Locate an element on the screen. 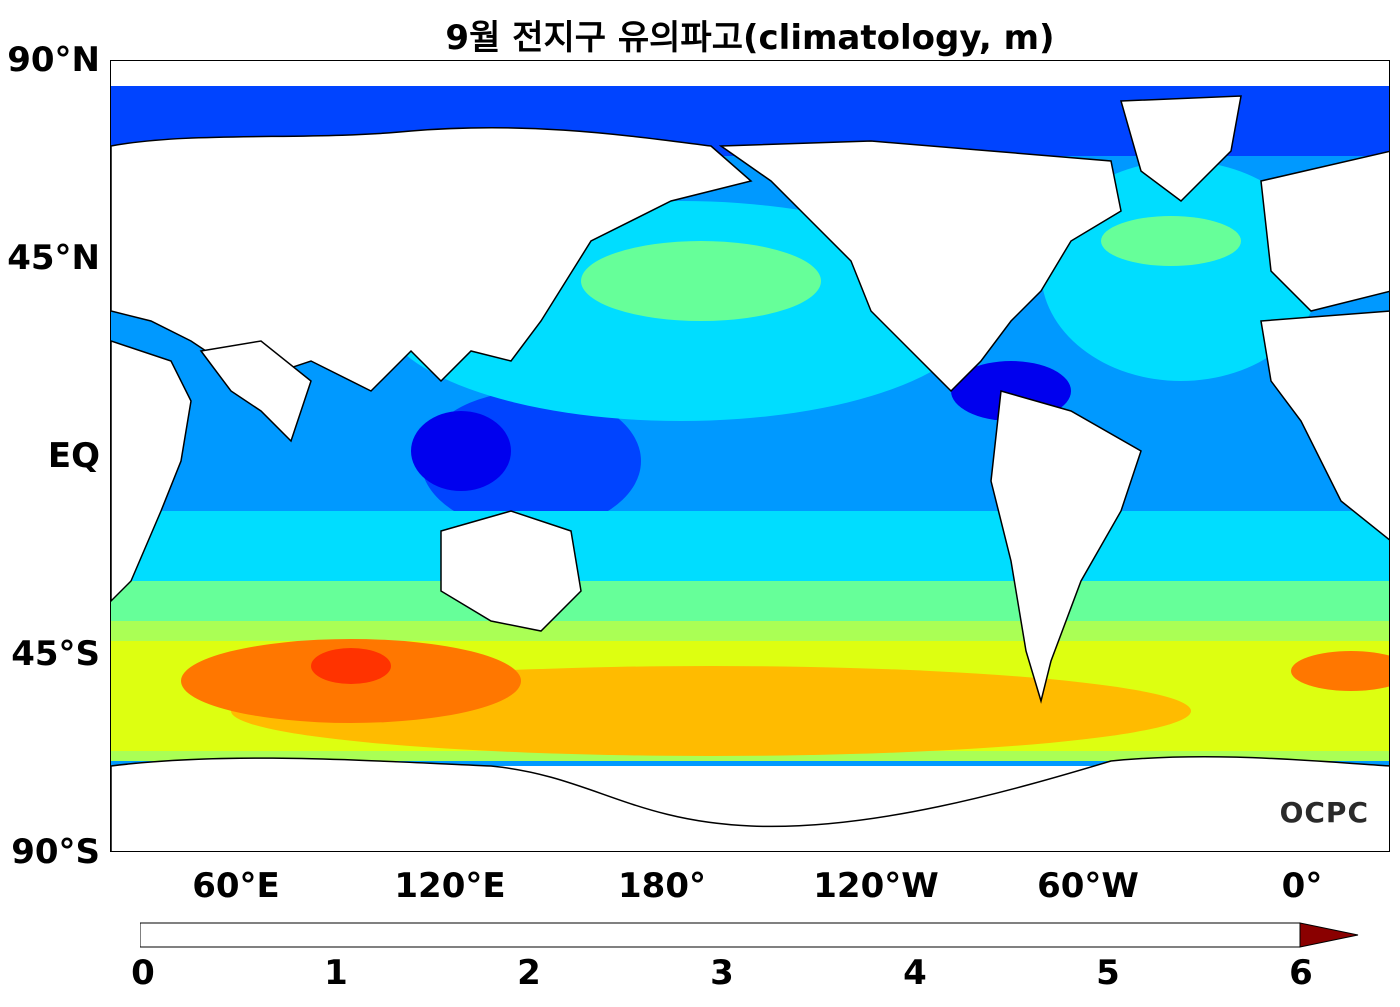 The image size is (1400, 1007). lon-label-60e: 60°E is located at coordinates (236, 886).